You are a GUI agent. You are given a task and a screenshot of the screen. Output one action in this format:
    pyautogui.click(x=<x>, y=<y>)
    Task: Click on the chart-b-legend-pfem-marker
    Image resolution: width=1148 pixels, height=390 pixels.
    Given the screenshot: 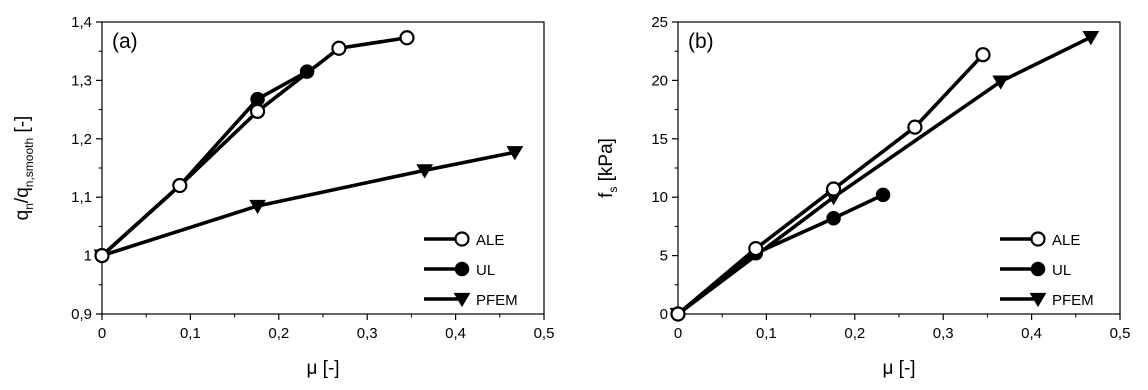 What is the action you would take?
    pyautogui.click(x=1038, y=300)
    